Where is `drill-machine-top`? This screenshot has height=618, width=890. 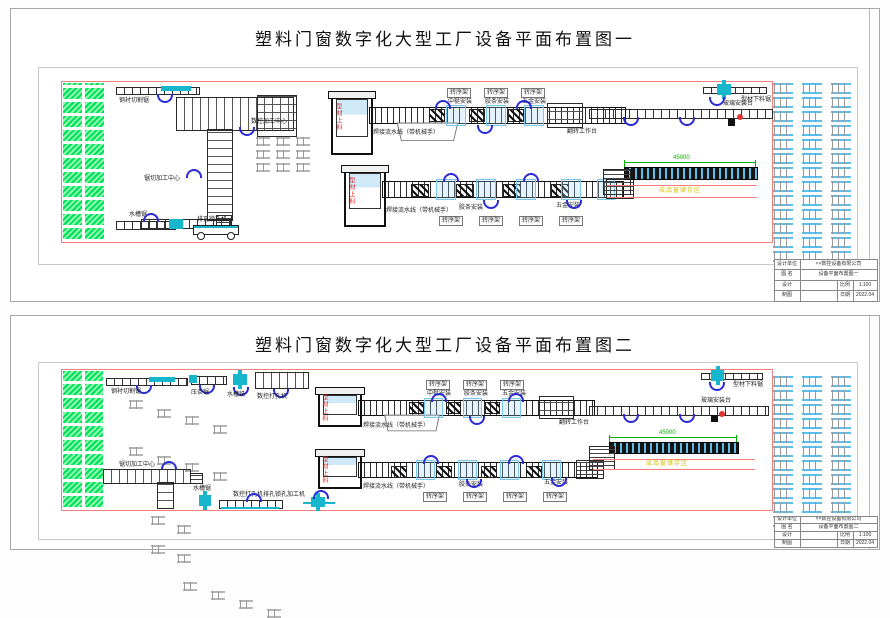
drill-machine-top is located at coordinates (282, 380).